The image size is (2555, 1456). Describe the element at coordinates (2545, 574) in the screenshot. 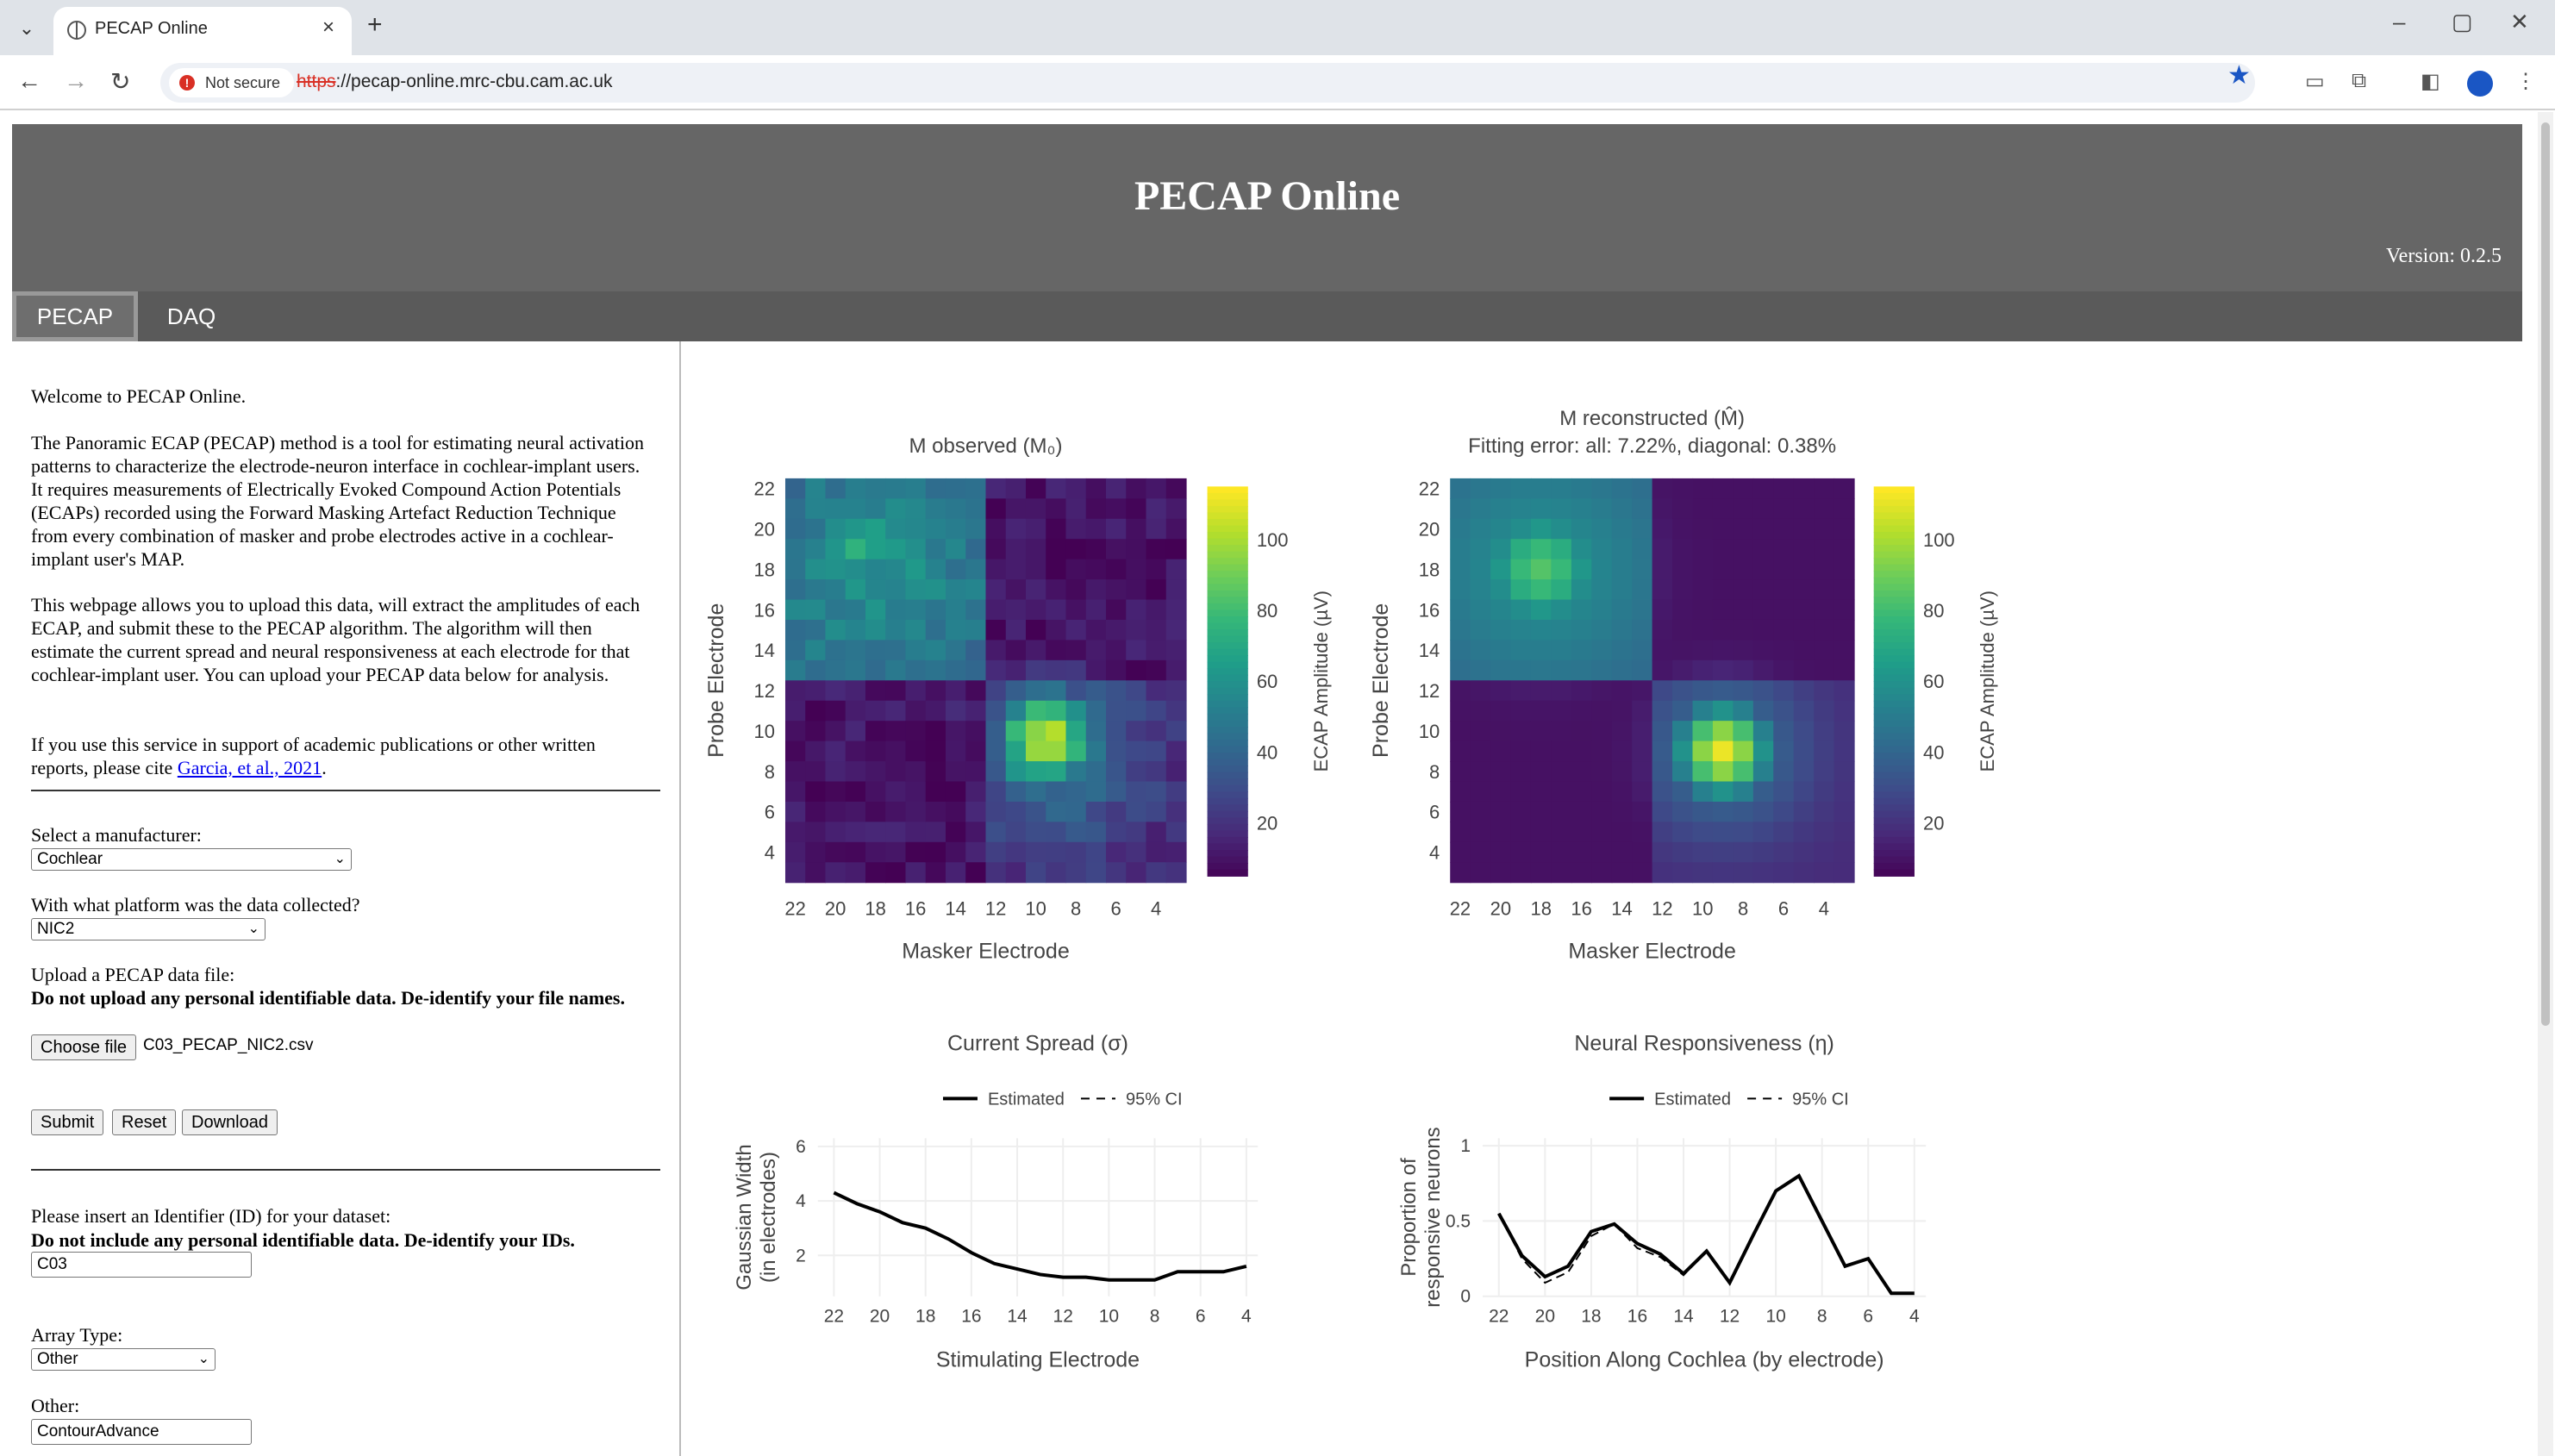

I see `scrollbar-thumb` at that location.